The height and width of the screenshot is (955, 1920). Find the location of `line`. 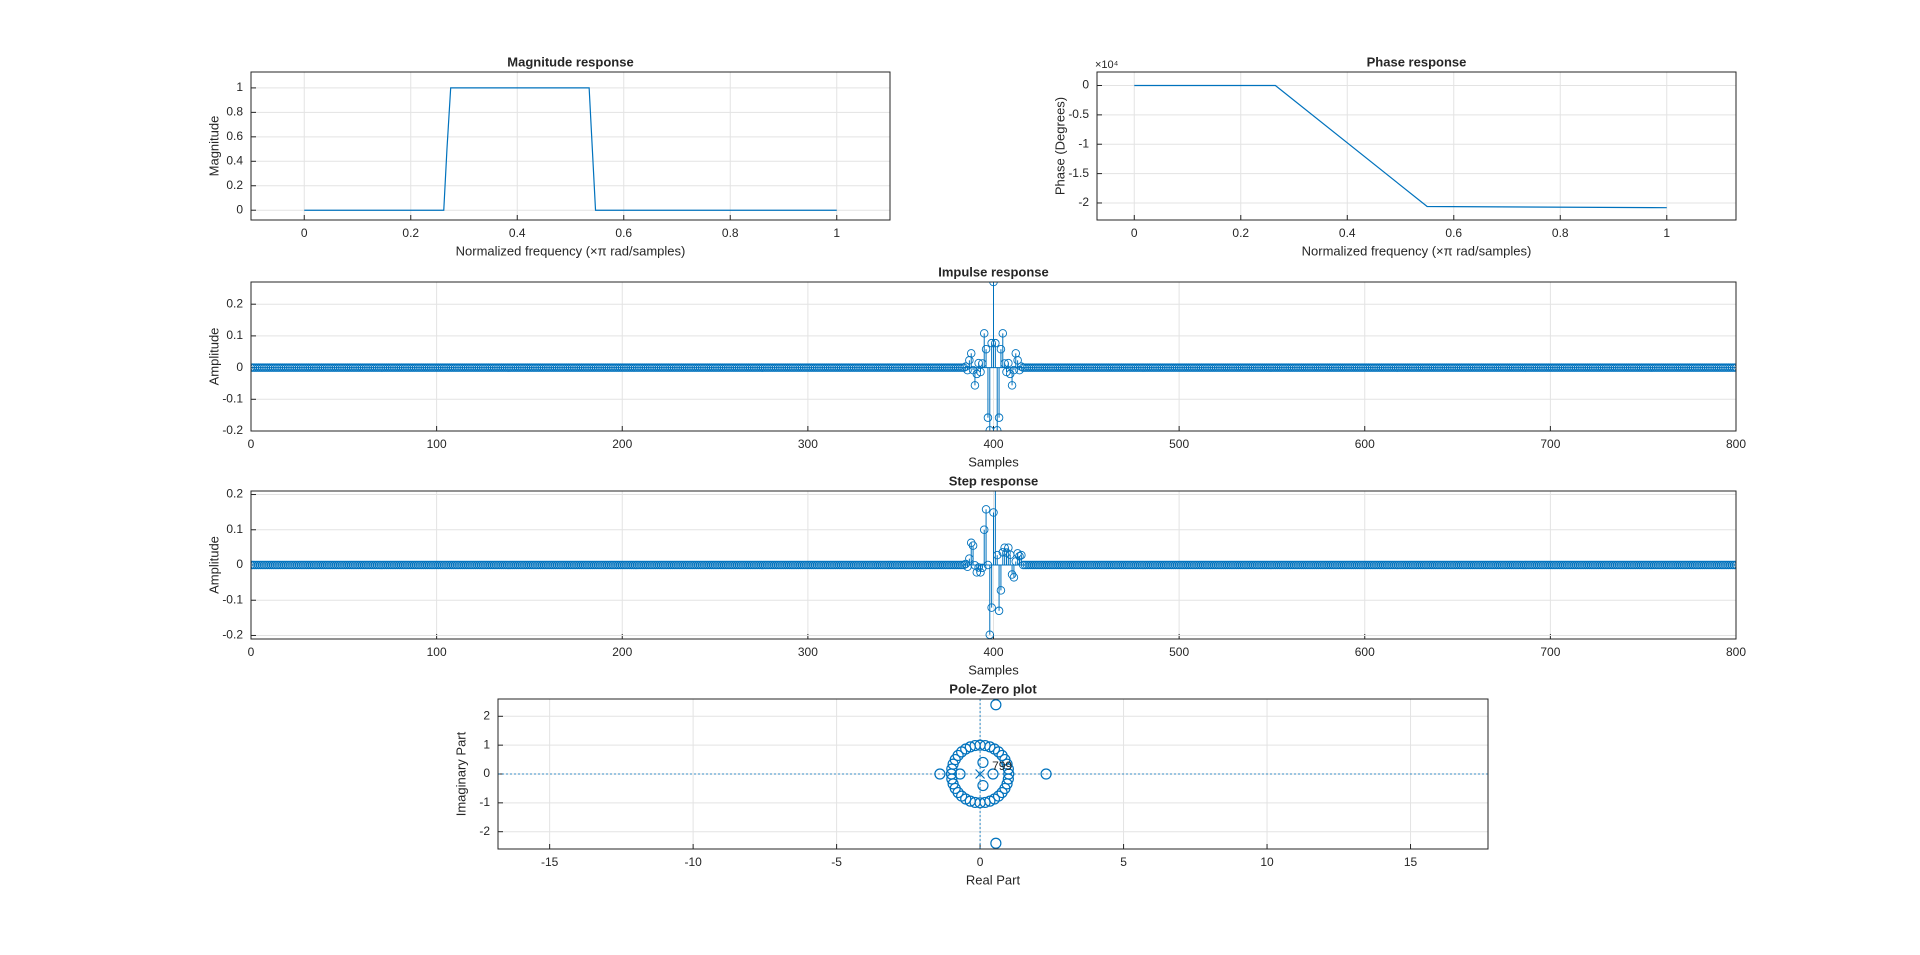

line is located at coordinates (1400, 146).